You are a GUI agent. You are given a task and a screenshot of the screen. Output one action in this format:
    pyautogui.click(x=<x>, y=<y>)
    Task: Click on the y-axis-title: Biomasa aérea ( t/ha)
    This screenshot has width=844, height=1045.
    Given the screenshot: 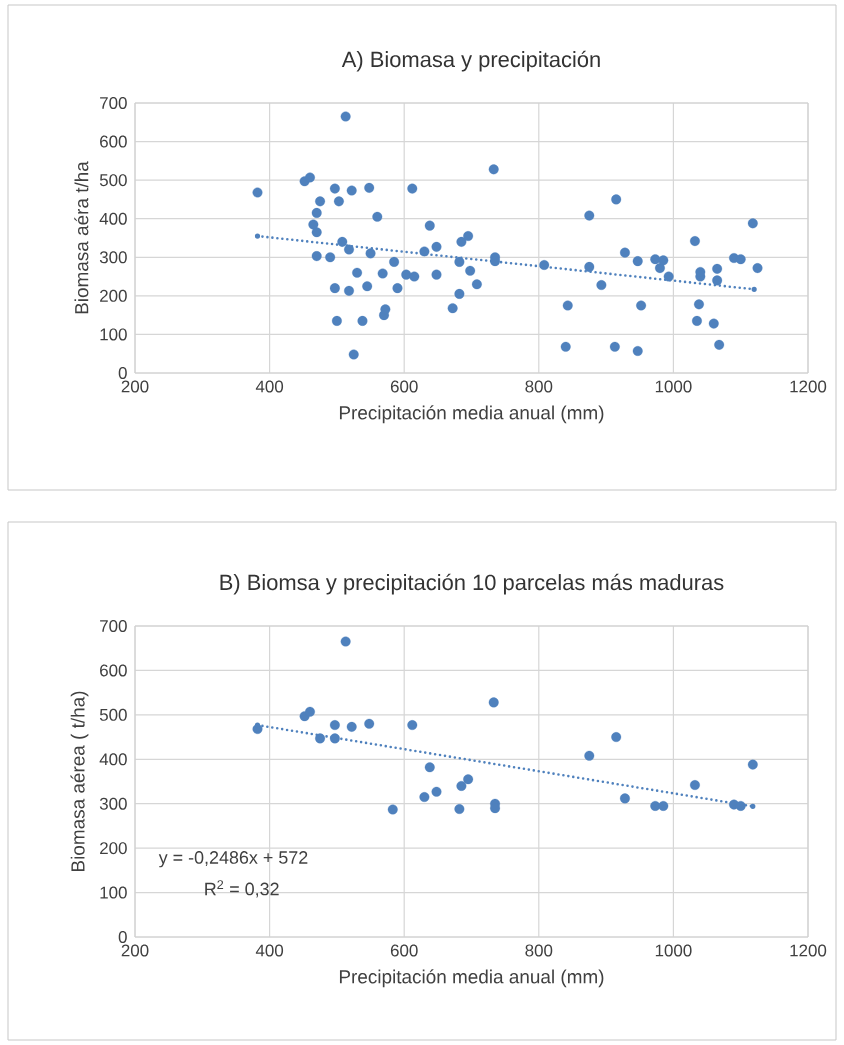 What is the action you would take?
    pyautogui.click(x=79, y=781)
    